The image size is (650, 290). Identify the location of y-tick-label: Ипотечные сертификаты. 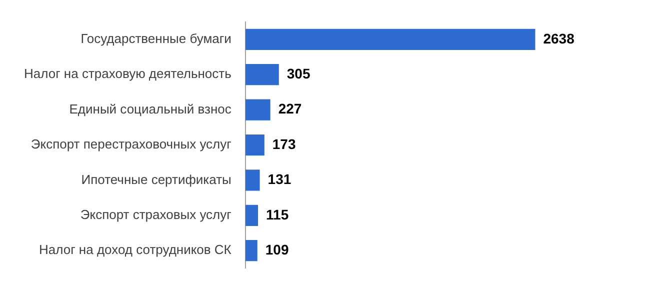
(156, 179).